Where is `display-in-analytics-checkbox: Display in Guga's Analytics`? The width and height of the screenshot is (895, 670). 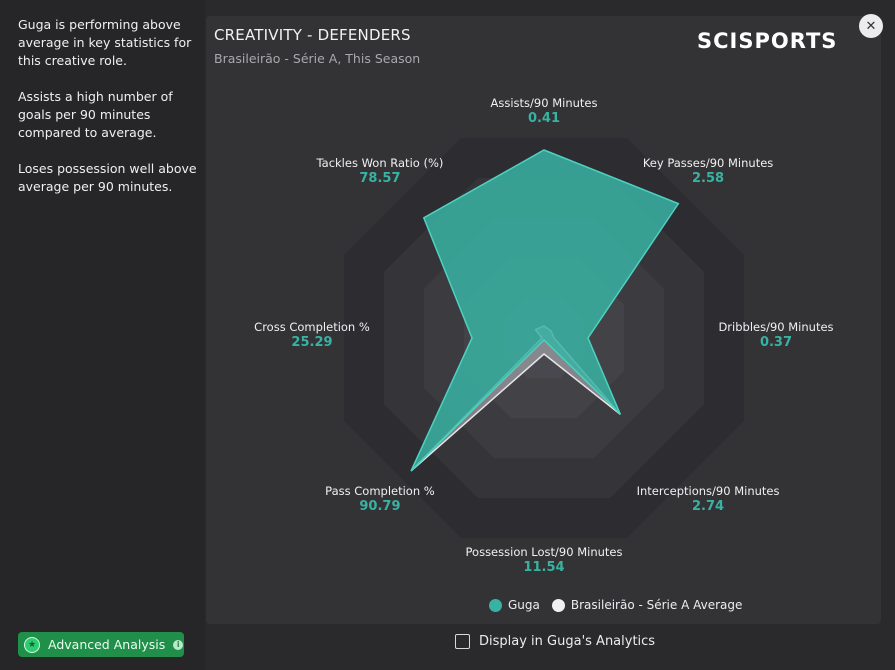
display-in-analytics-checkbox: Display in Guga's Analytics is located at coordinates (555, 641).